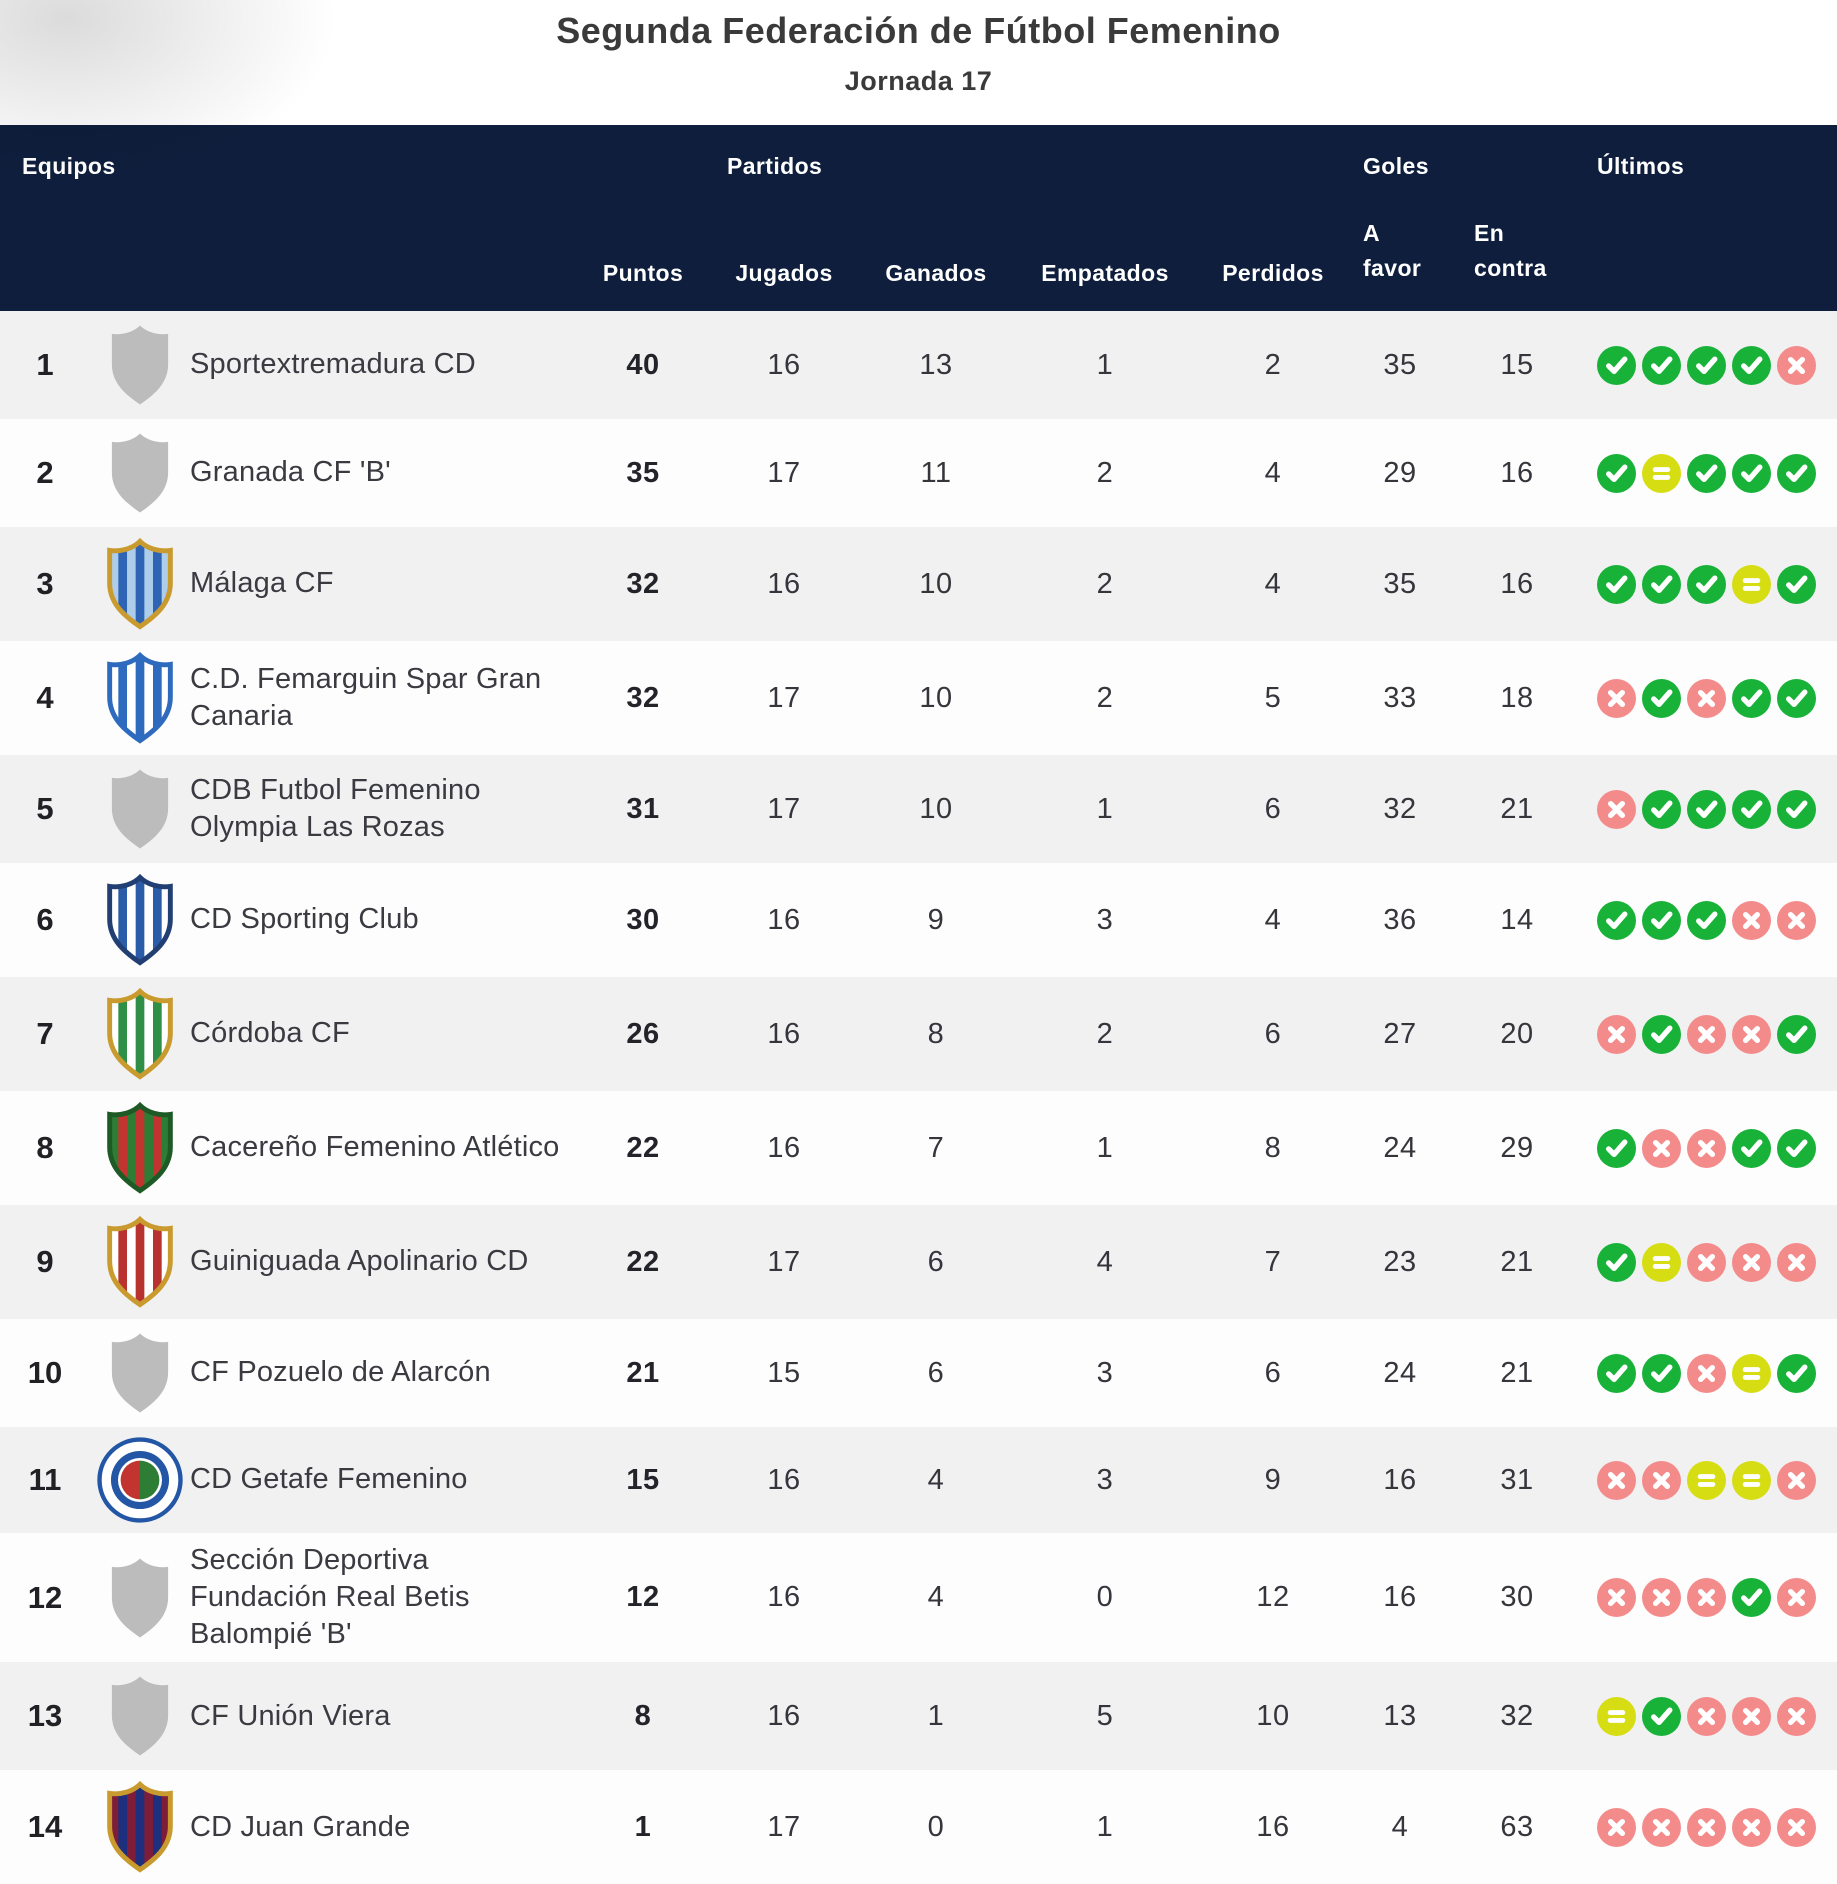  What do you see at coordinates (1273, 273) in the screenshot?
I see `col-header-perdidos: Perdidos` at bounding box center [1273, 273].